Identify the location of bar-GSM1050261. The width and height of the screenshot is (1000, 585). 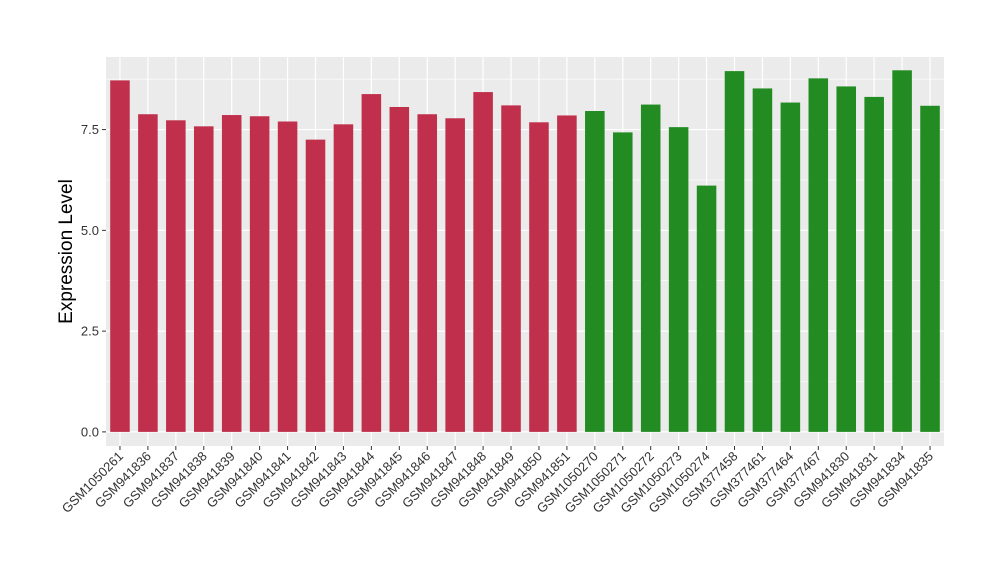
(120, 256).